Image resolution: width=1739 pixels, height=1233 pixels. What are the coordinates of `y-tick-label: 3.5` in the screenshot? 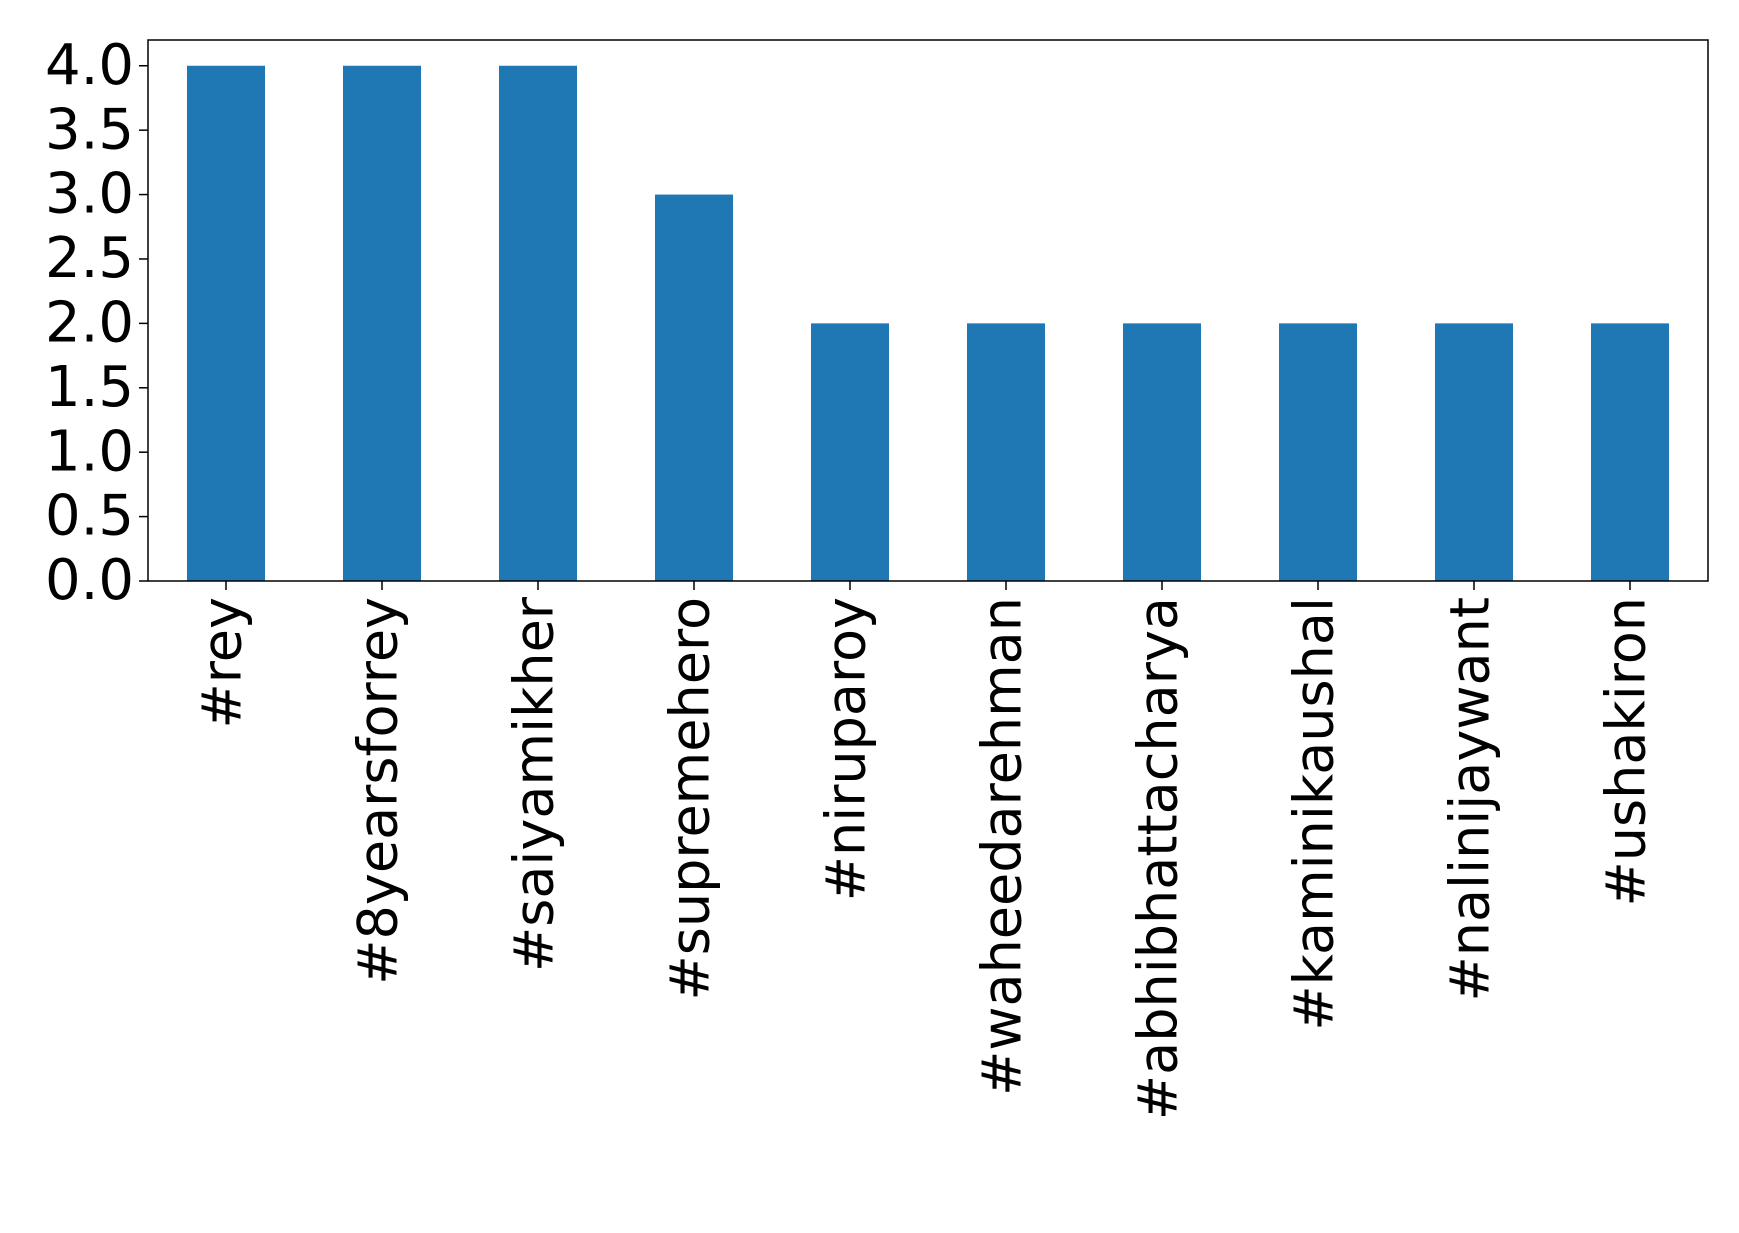 It's located at (89, 129).